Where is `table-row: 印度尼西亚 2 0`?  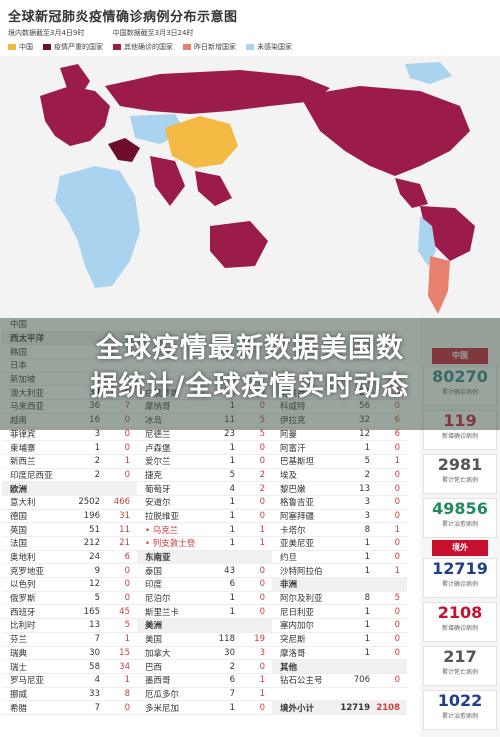 table-row: 印度尼西亚 2 0 is located at coordinates (69, 476).